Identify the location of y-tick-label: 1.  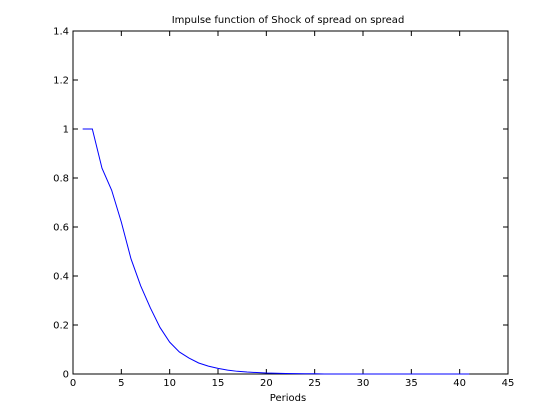
(66, 130).